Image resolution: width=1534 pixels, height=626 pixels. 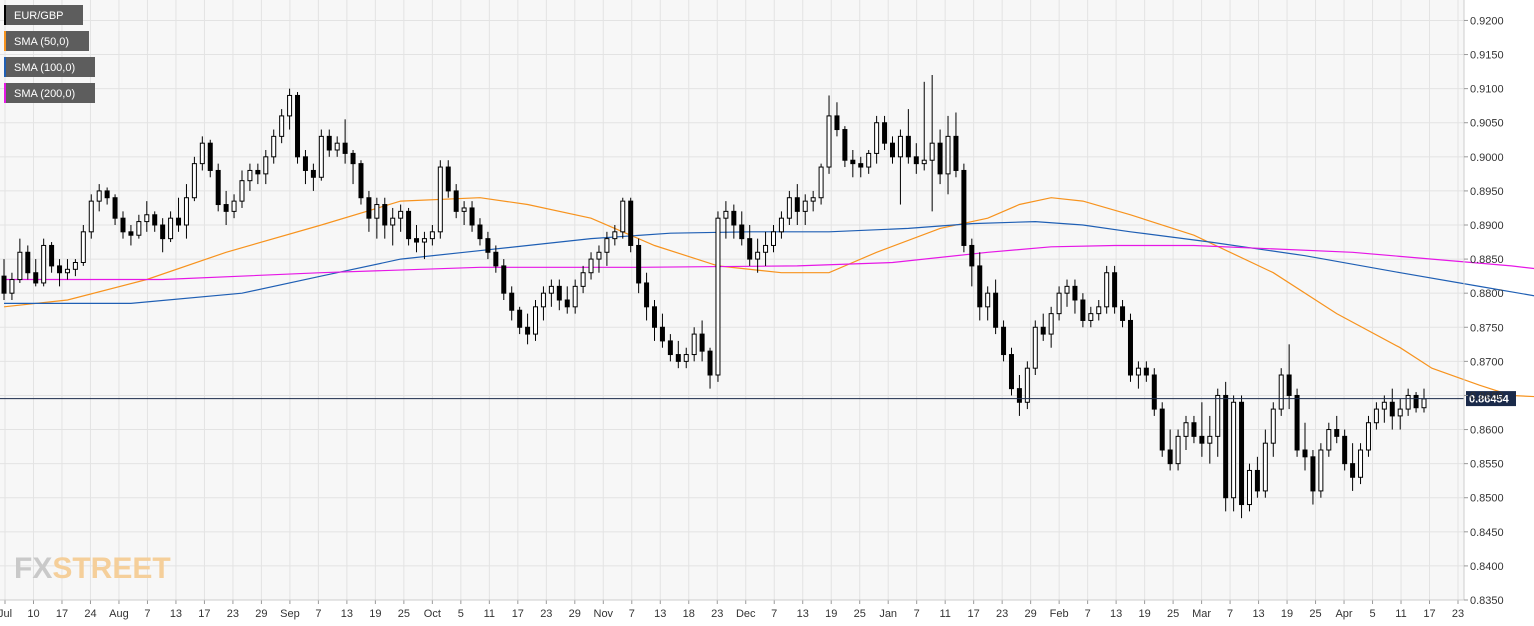 What do you see at coordinates (1487, 533) in the screenshot?
I see `y-tick-label: 0.8450` at bounding box center [1487, 533].